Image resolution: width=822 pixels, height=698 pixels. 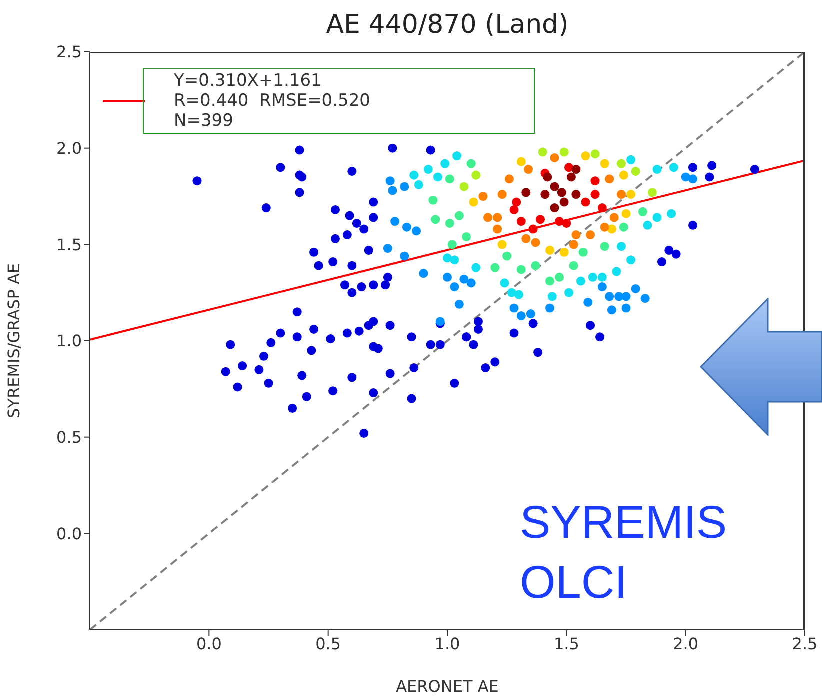 What do you see at coordinates (204, 121) in the screenshot?
I see `annotation: N=399` at bounding box center [204, 121].